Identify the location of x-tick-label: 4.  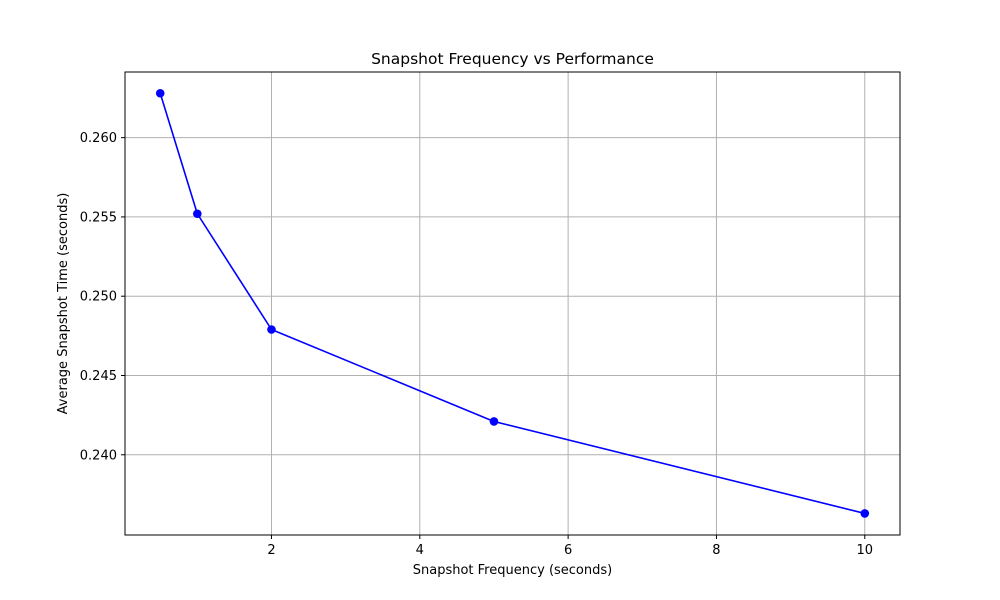
(420, 550).